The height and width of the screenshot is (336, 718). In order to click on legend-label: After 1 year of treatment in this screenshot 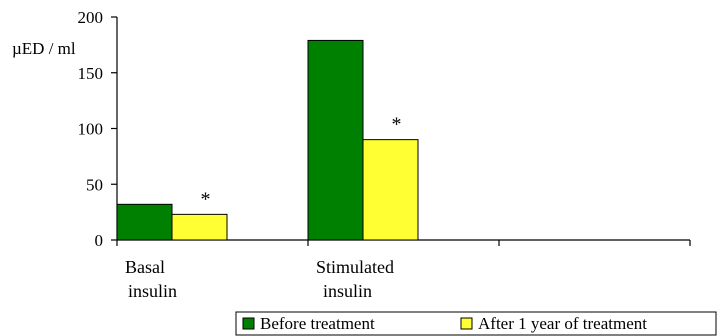, I will do `click(562, 323)`.